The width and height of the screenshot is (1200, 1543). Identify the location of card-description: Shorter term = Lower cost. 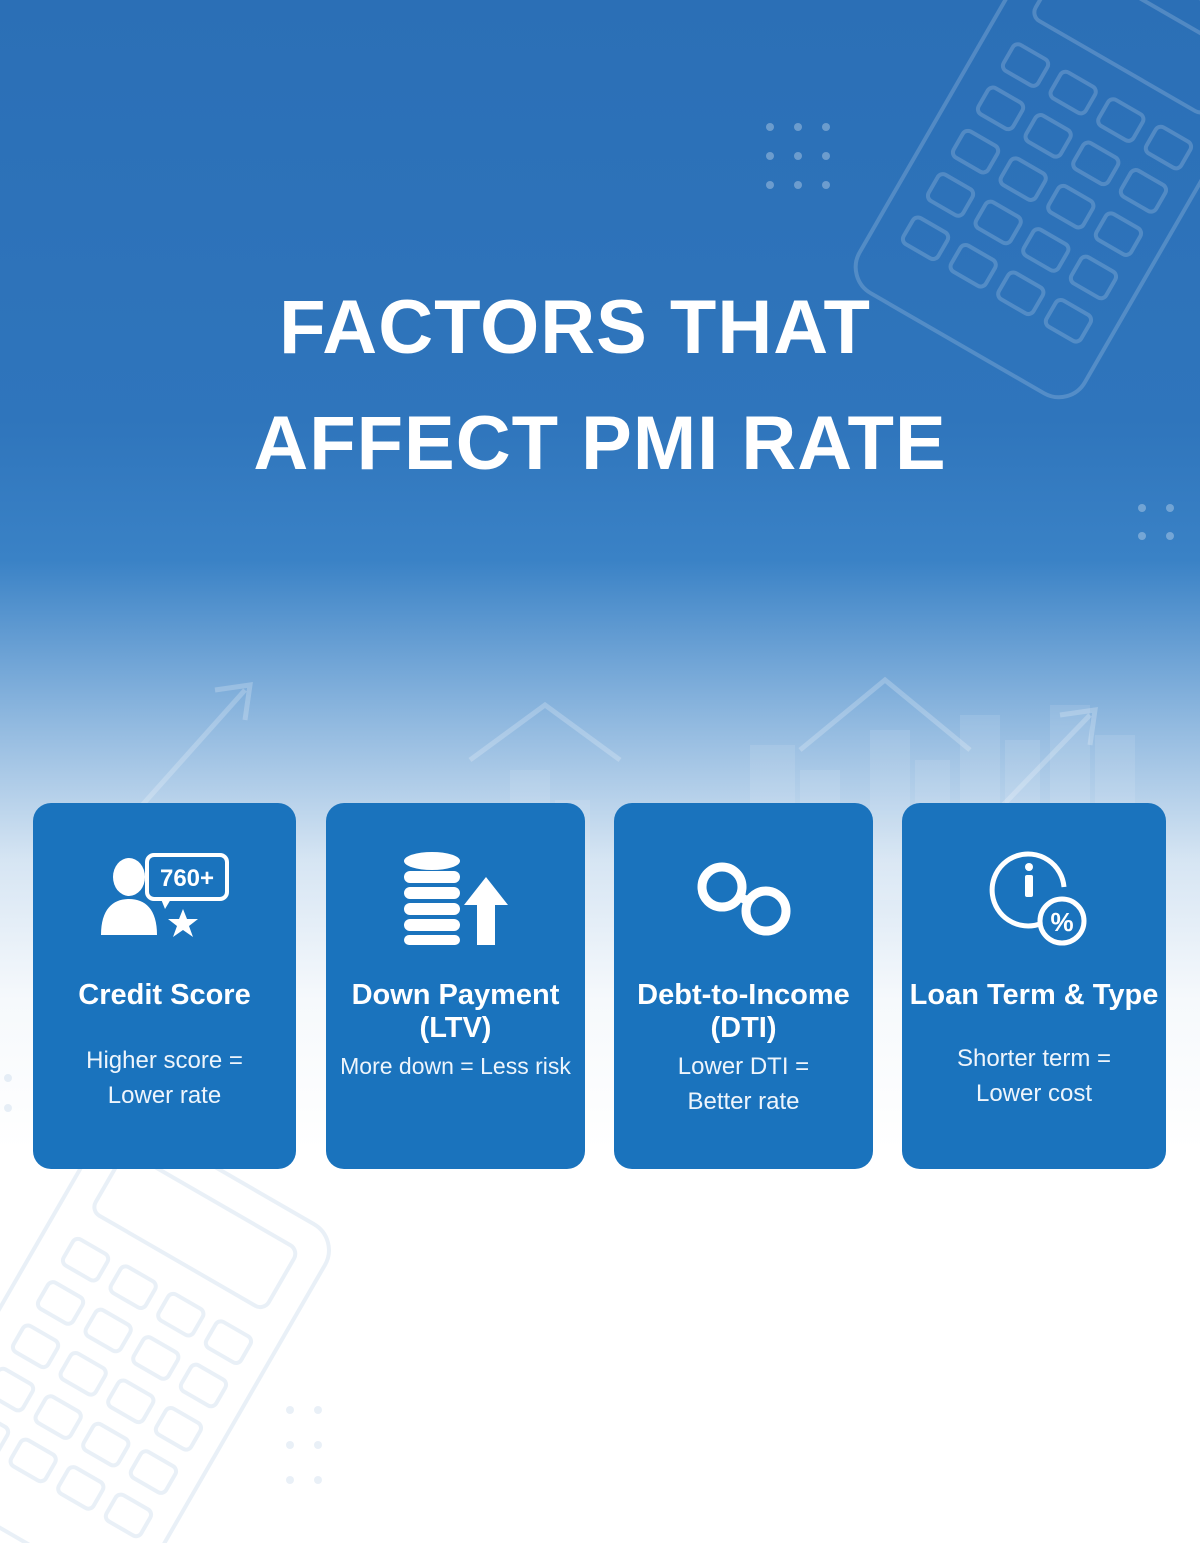
(1034, 1076).